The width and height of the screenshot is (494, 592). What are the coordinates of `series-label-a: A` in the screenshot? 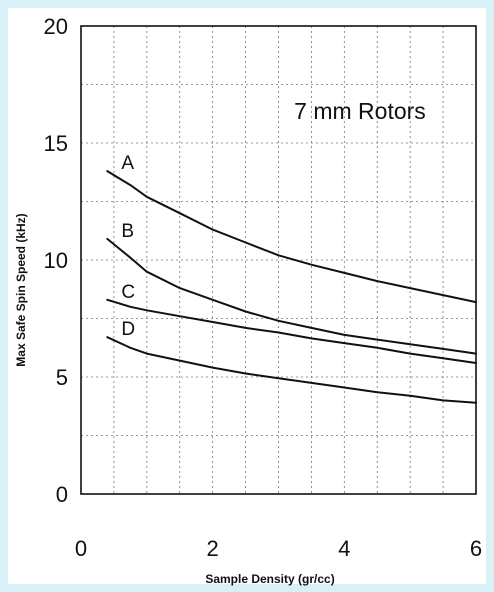 It's located at (127, 163).